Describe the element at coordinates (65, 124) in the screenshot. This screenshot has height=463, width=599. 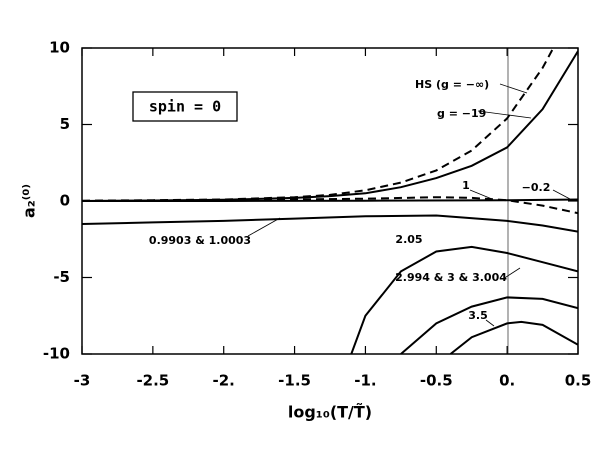
I see `y-tick-label: 5` at that location.